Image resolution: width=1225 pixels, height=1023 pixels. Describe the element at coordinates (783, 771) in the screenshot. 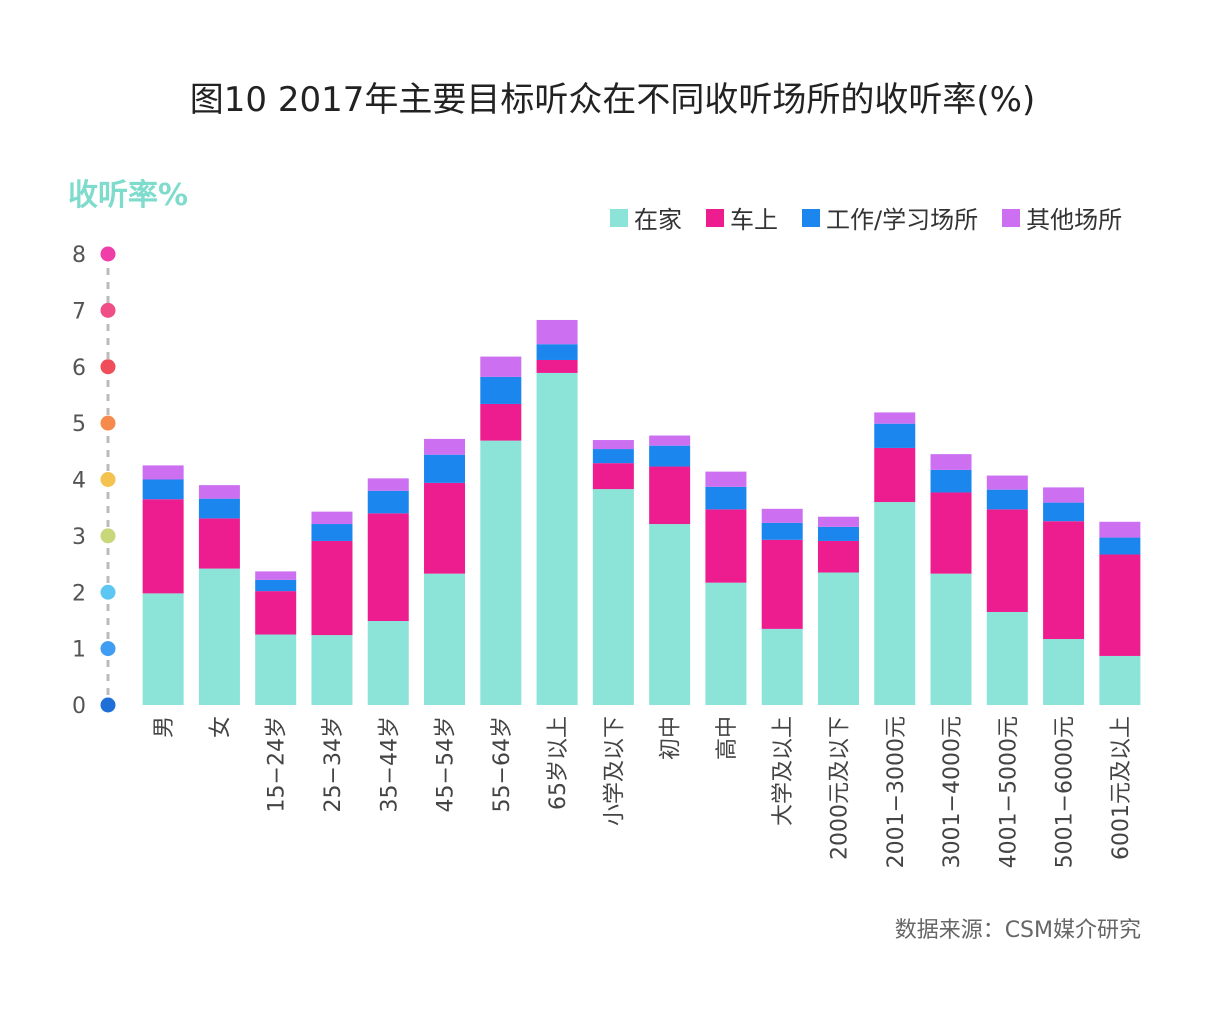

I see `x-category-label: 大学及以上` at that location.